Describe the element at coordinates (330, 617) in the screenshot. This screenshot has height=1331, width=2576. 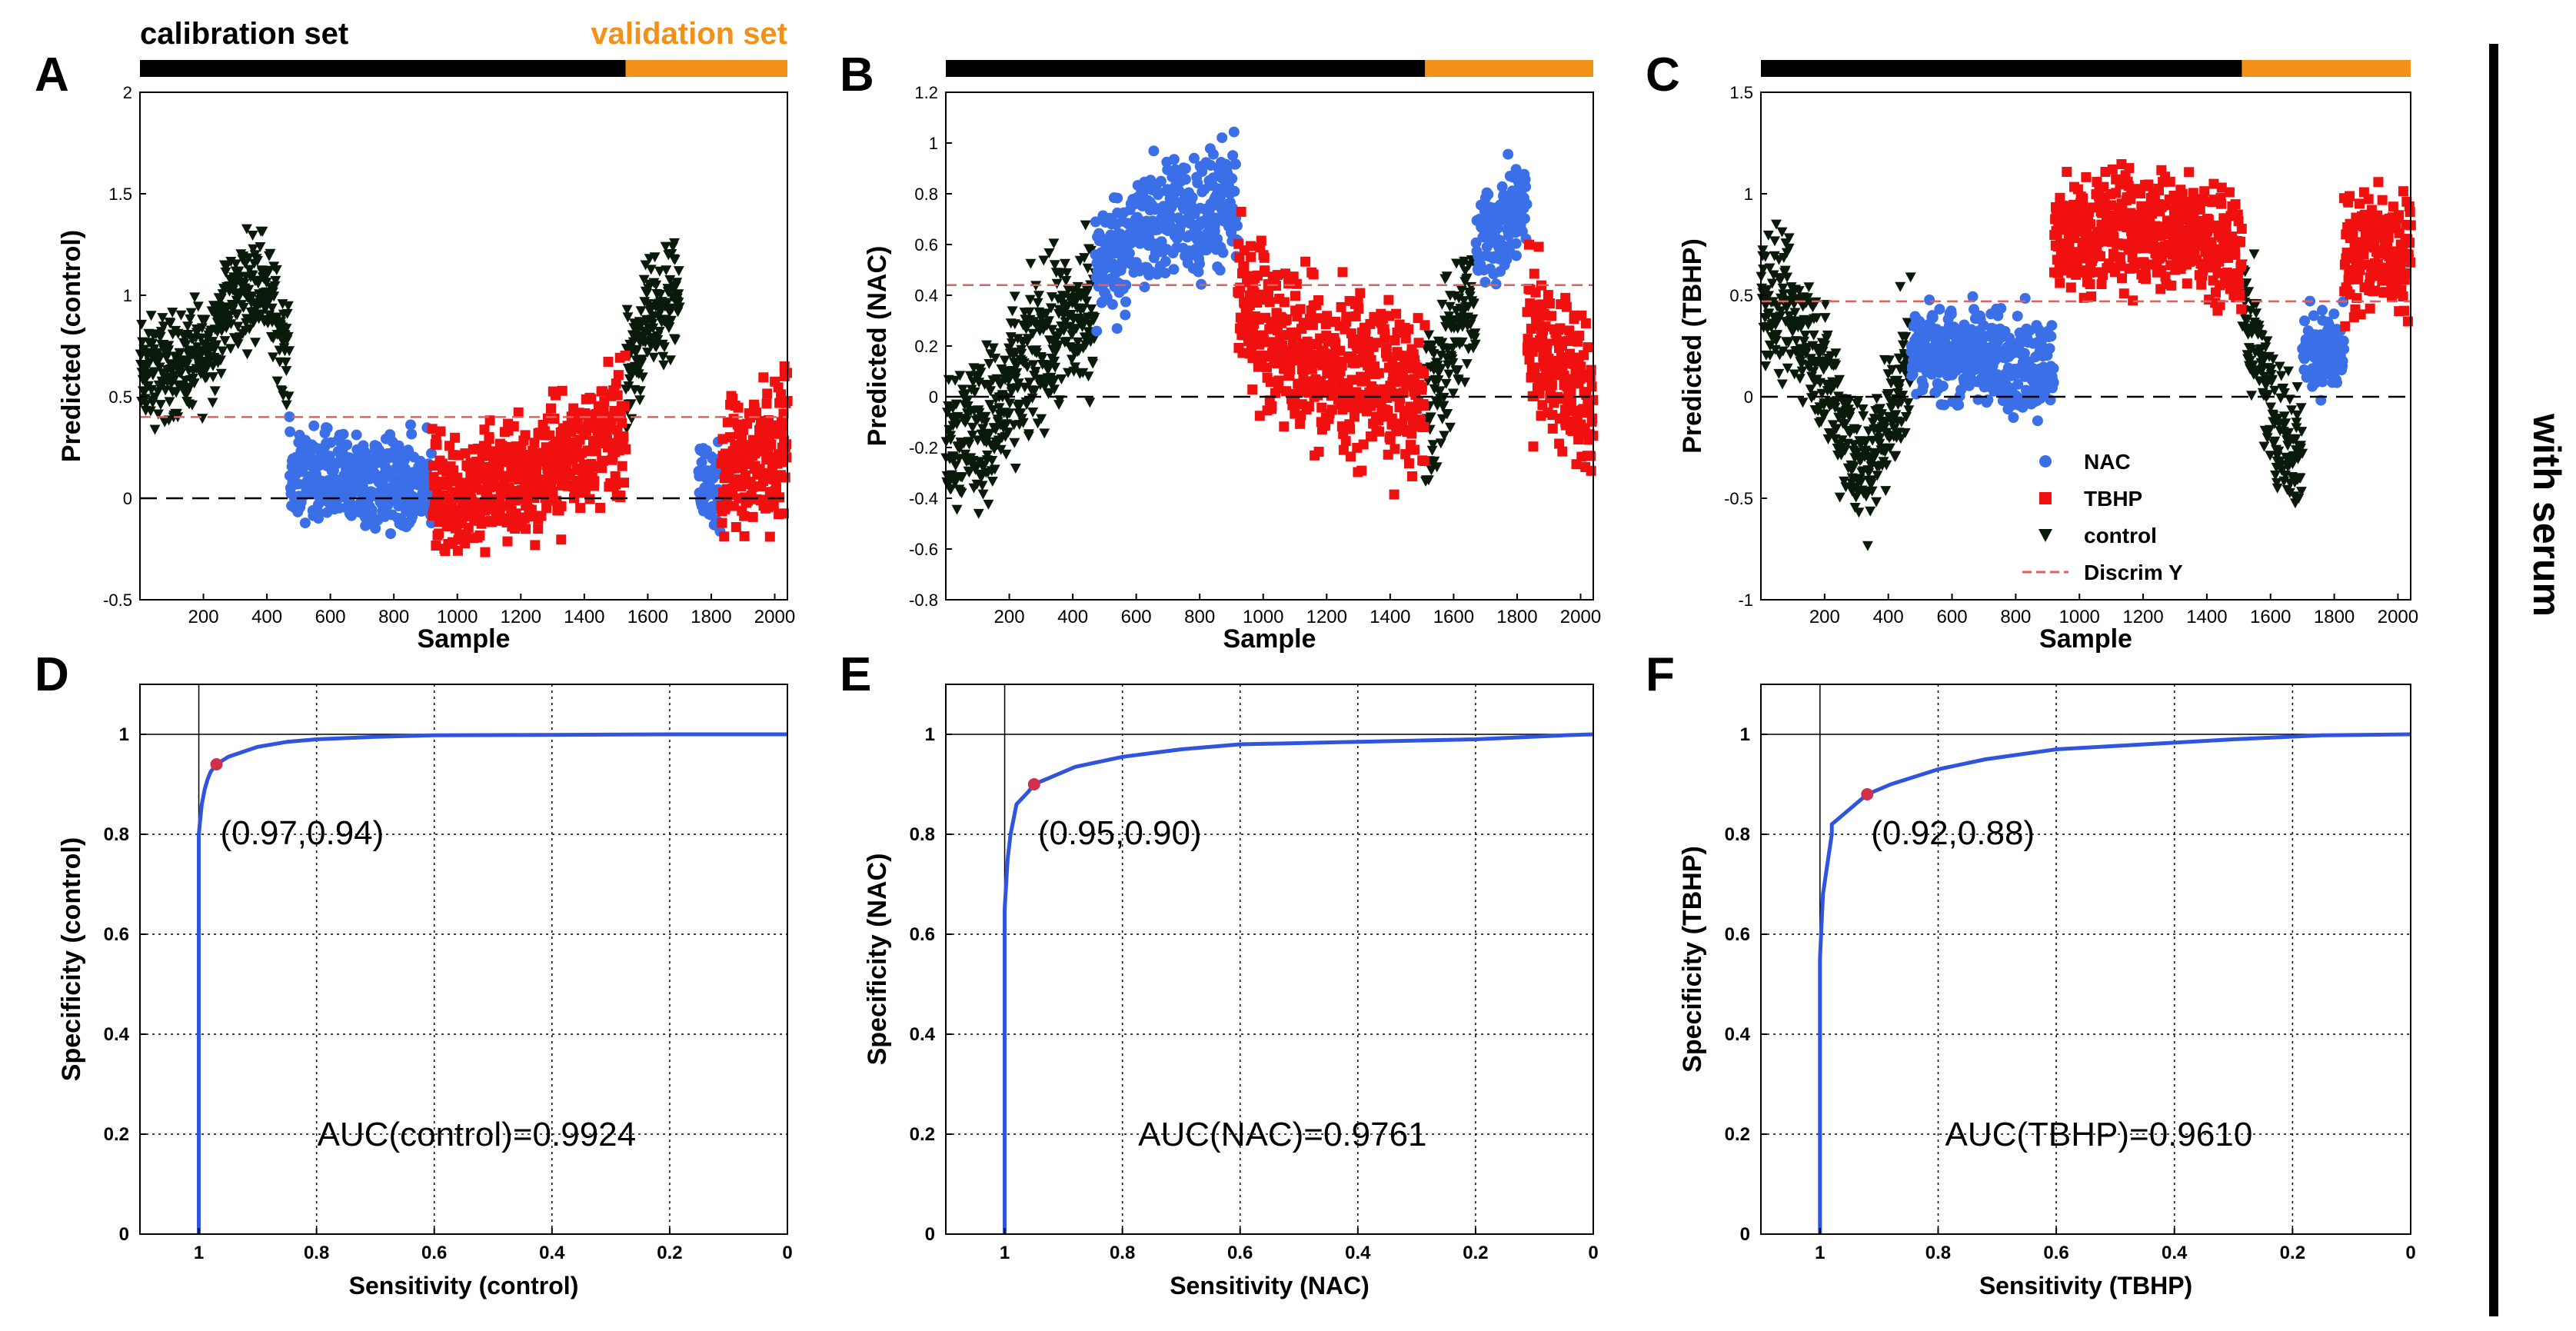
I see `x-tick-label: 600` at that location.